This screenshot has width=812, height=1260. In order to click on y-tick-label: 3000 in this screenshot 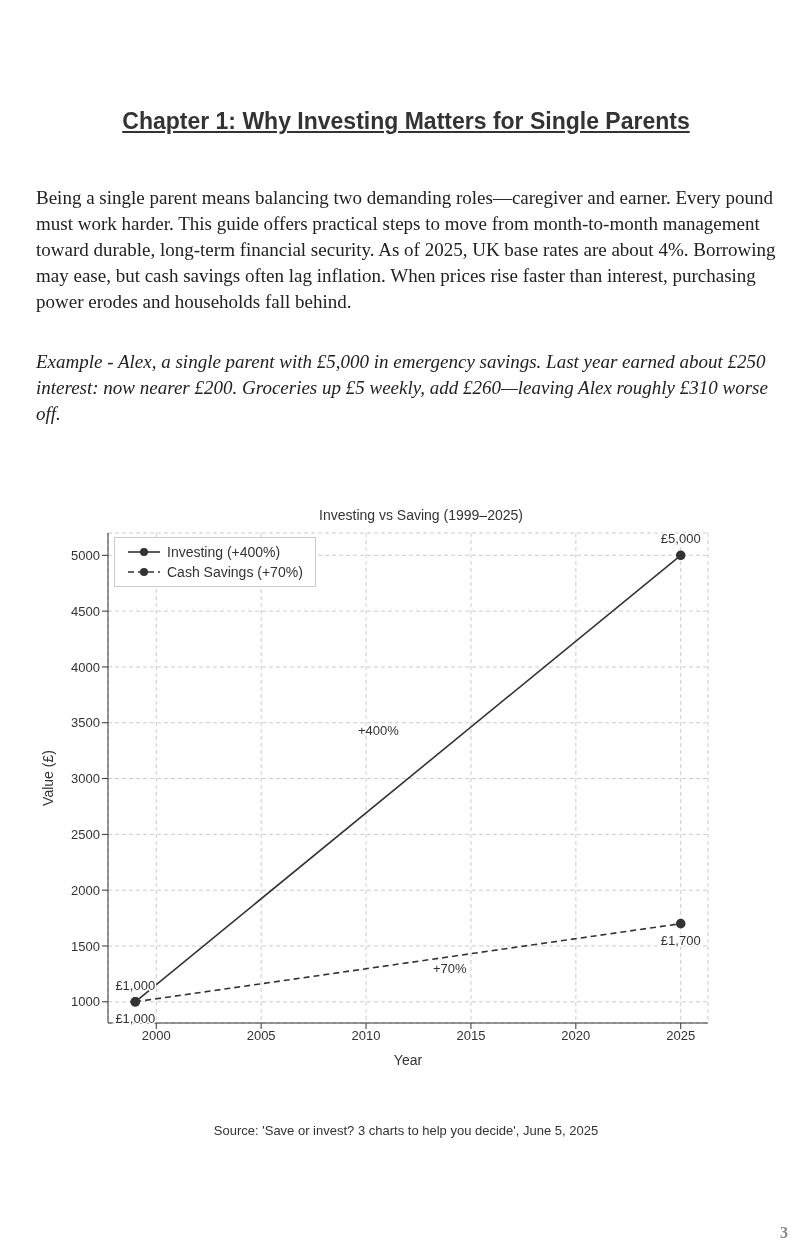, I will do `click(85, 779)`.